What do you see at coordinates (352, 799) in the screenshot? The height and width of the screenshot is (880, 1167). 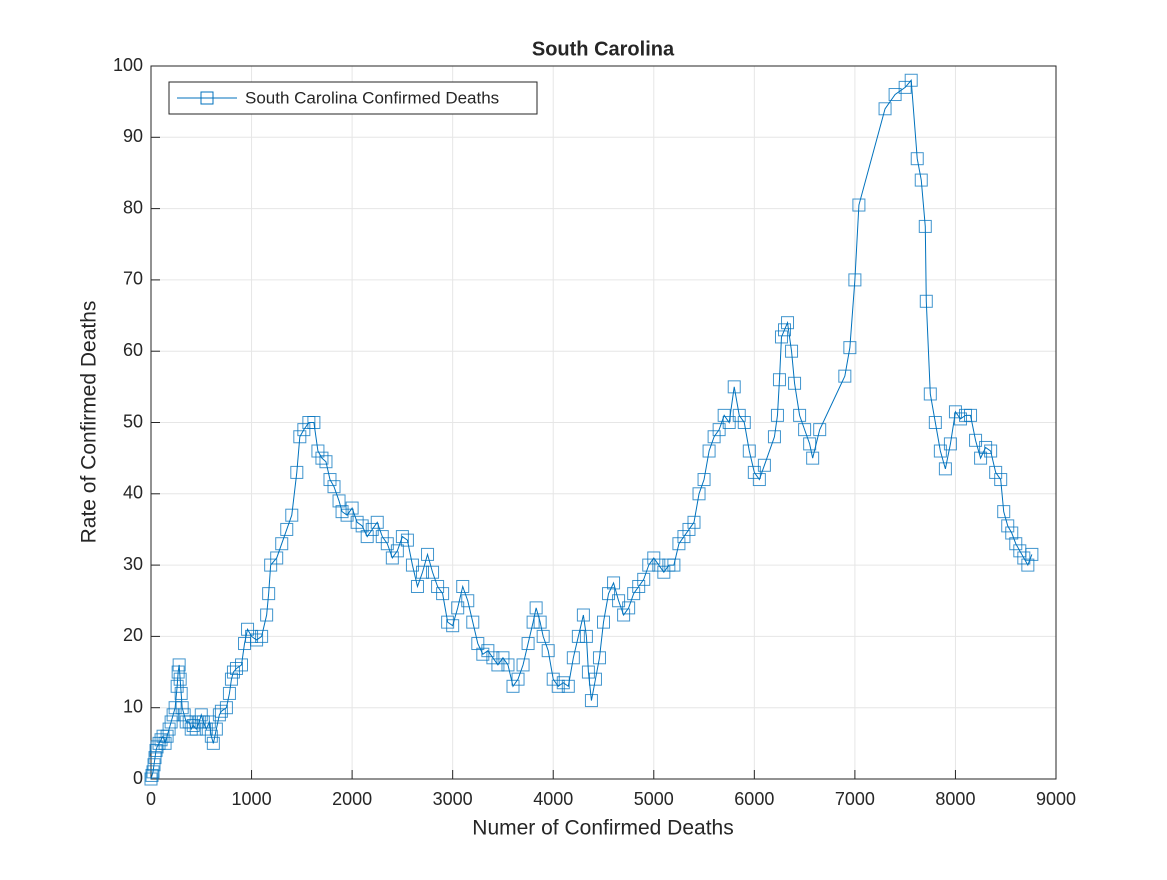 I see `x-tick-label: 2000` at bounding box center [352, 799].